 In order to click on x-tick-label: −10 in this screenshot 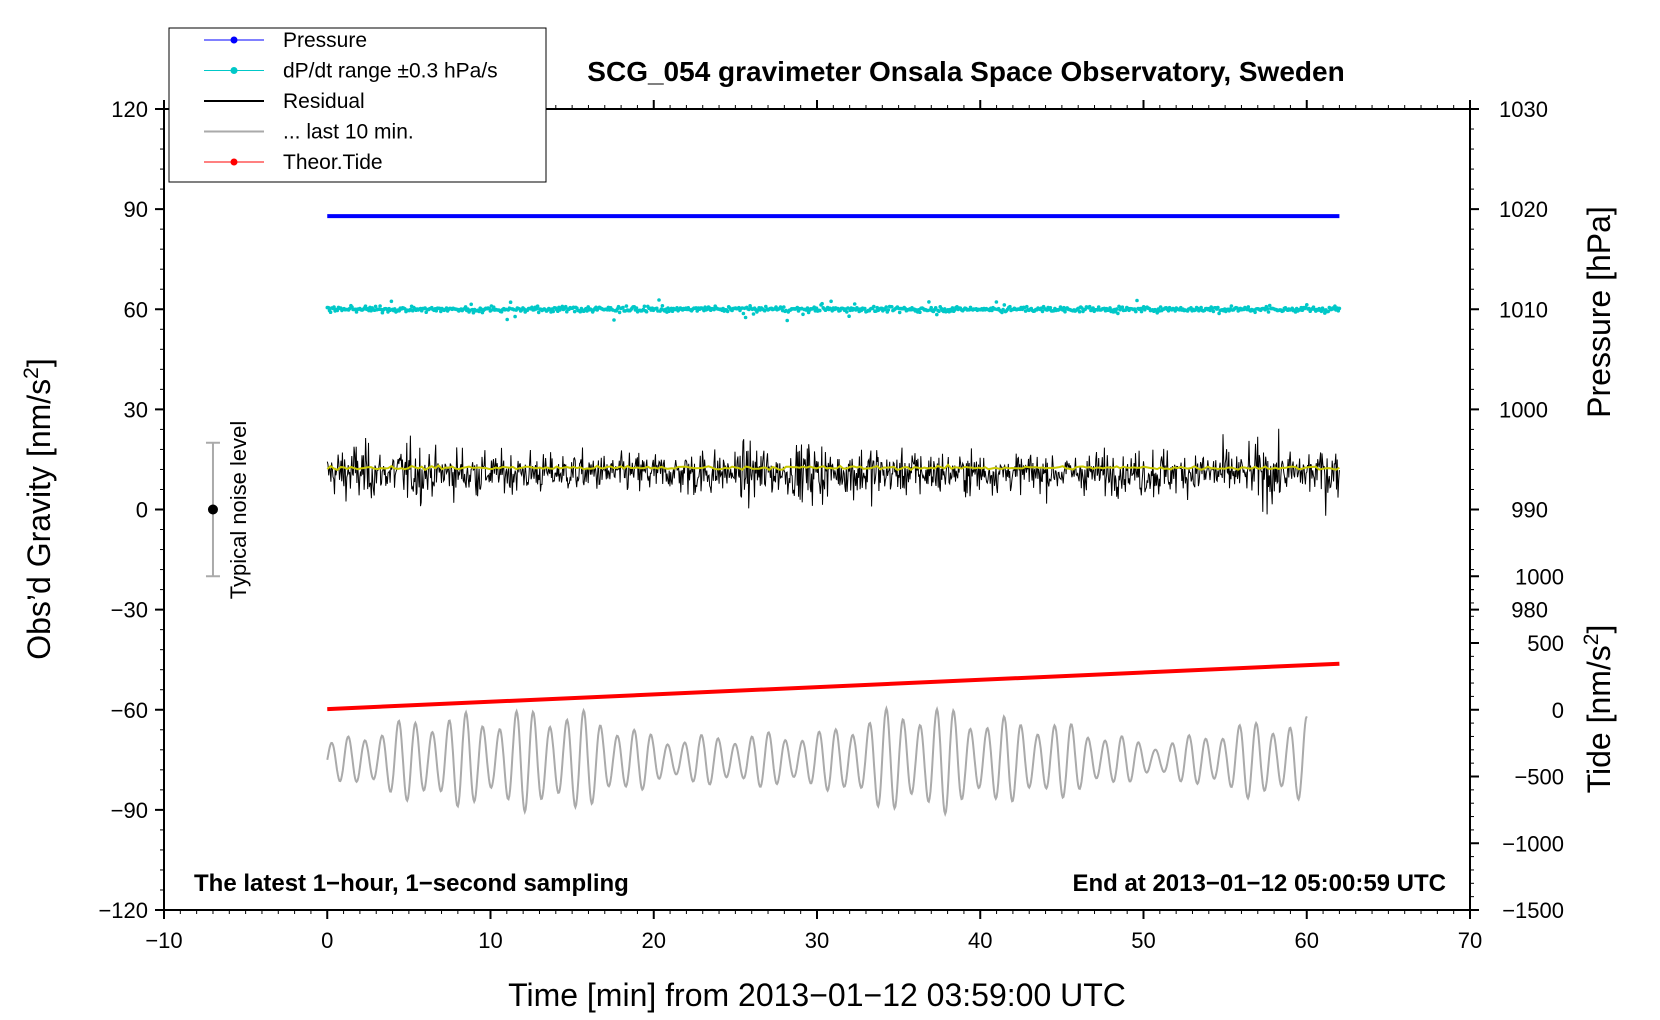, I will do `click(163, 940)`.